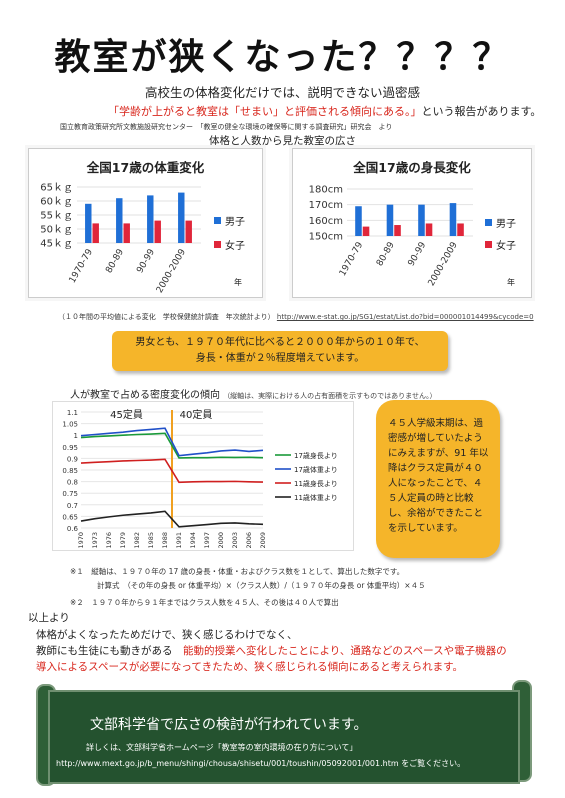  What do you see at coordinates (433, 763) in the screenshot?
I see `banner-url-suffix: をご覧ください。` at bounding box center [433, 763].